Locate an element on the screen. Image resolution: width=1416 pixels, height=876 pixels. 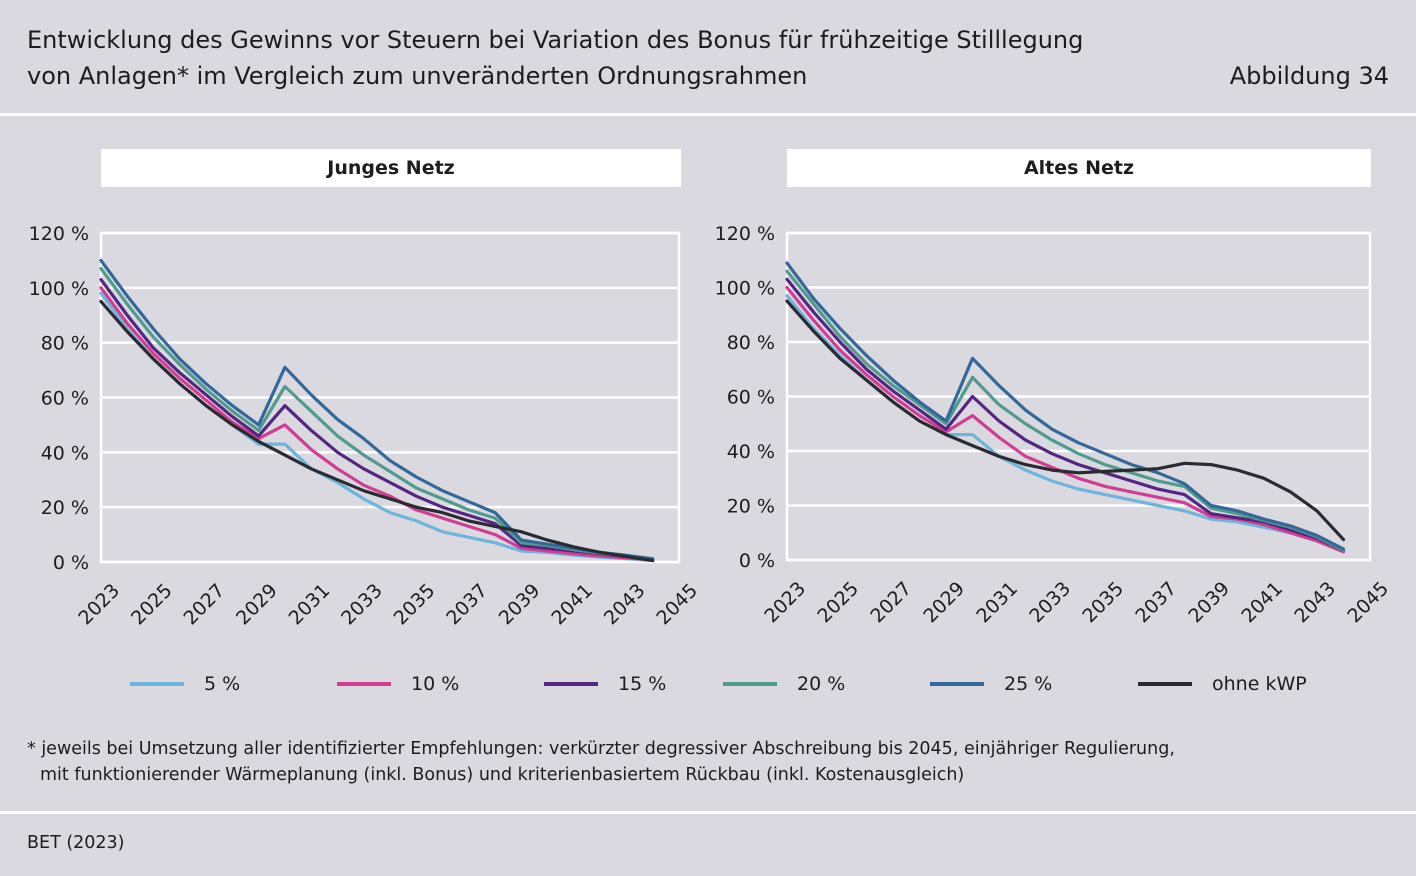
panel-title-altes-netz: Altes Netz is located at coordinates (1079, 168).